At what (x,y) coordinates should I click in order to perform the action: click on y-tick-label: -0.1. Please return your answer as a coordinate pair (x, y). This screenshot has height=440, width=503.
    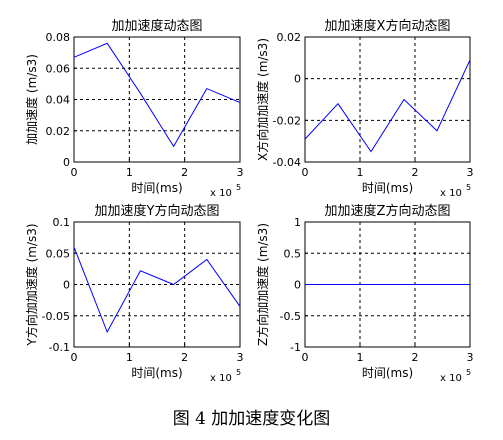
    Looking at the image, I should click on (59, 347).